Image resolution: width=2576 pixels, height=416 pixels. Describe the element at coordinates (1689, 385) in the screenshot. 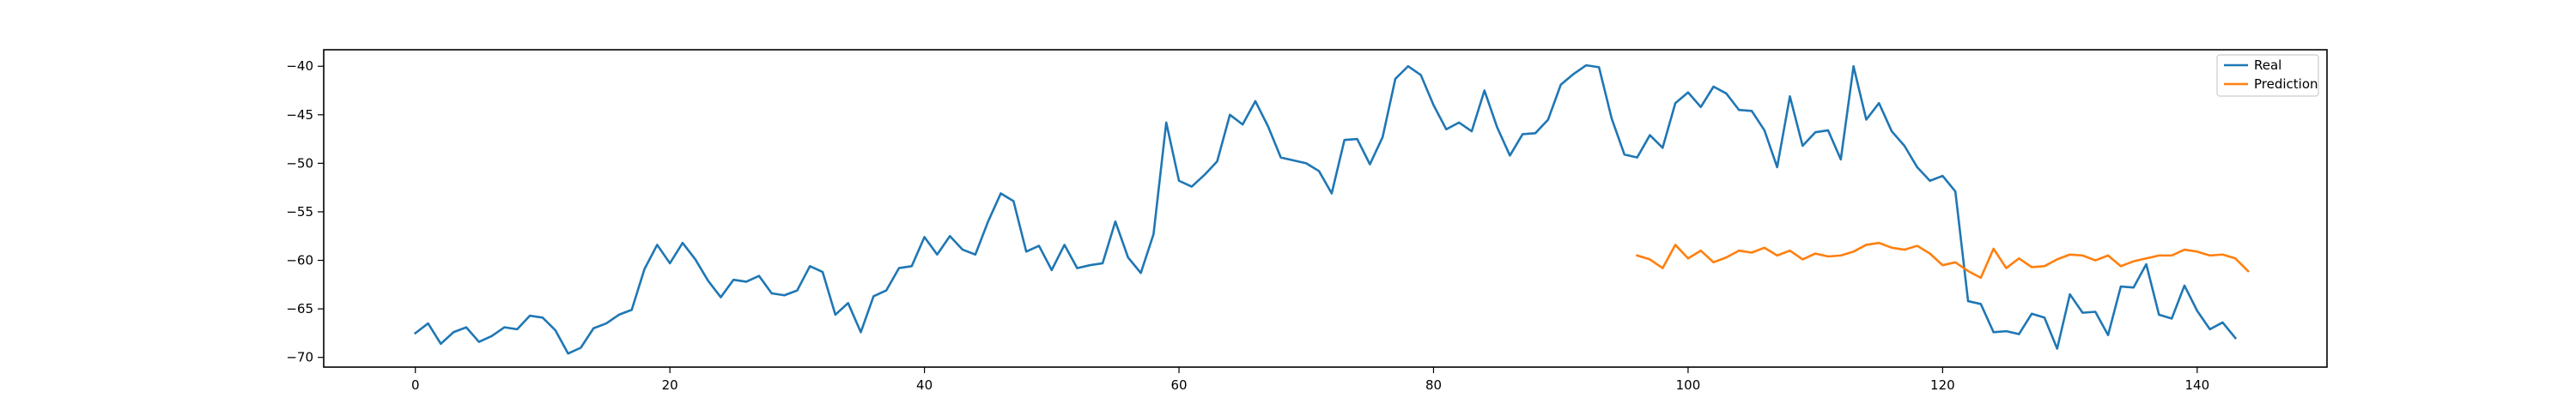

I see `x-tick-label: 100` at that location.